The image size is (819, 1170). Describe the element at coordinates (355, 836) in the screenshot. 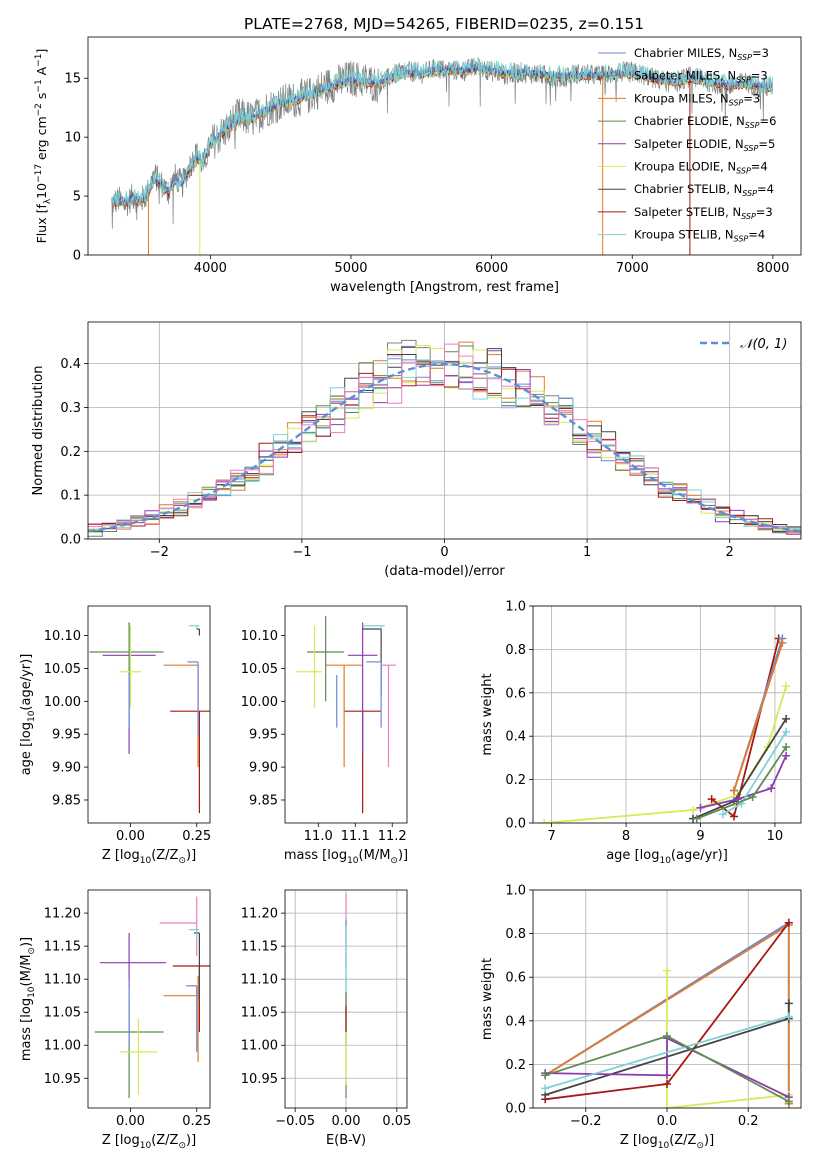

I see `x-tick-label: 11.1` at that location.